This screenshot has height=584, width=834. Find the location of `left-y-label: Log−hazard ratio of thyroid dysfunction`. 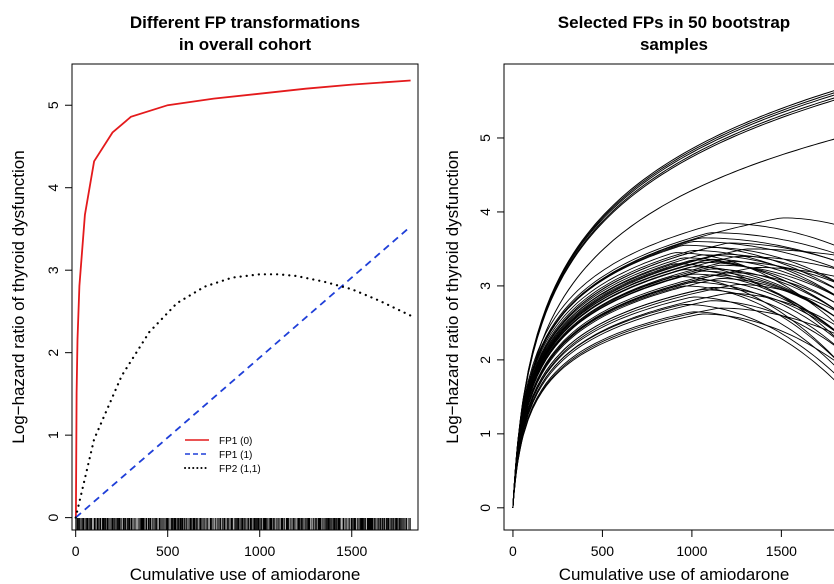

left-y-label: Log−hazard ratio of thyroid dysfunction is located at coordinates (18, 296).